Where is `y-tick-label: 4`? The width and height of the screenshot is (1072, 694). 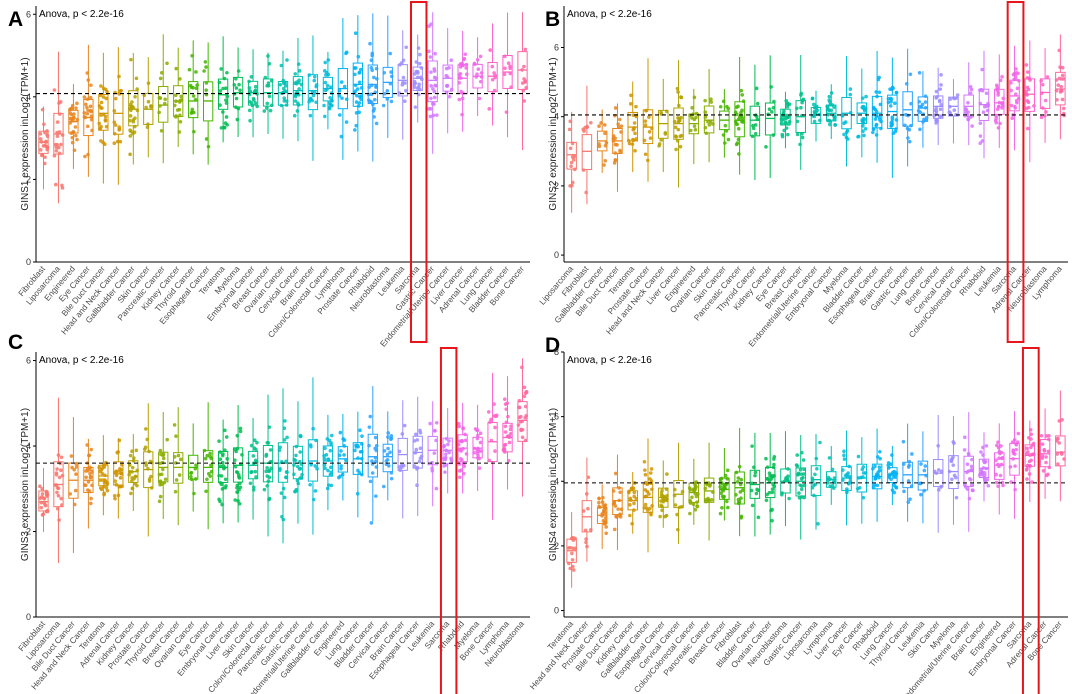 y-tick-label: 4 is located at coordinates (556, 117).